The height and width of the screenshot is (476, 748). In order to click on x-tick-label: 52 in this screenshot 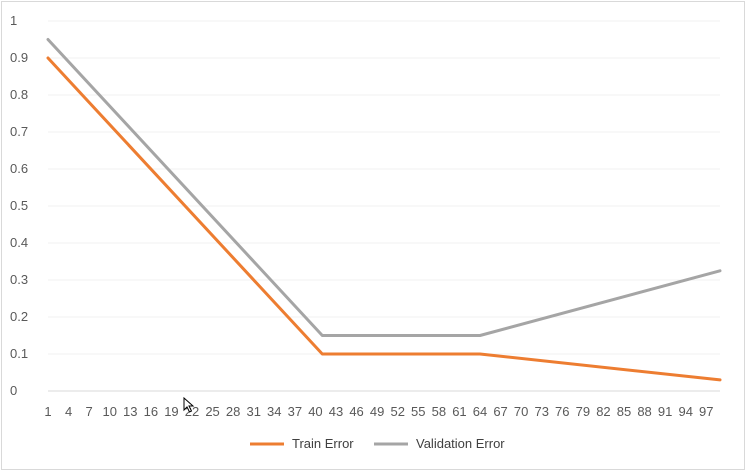, I will do `click(397, 411)`.